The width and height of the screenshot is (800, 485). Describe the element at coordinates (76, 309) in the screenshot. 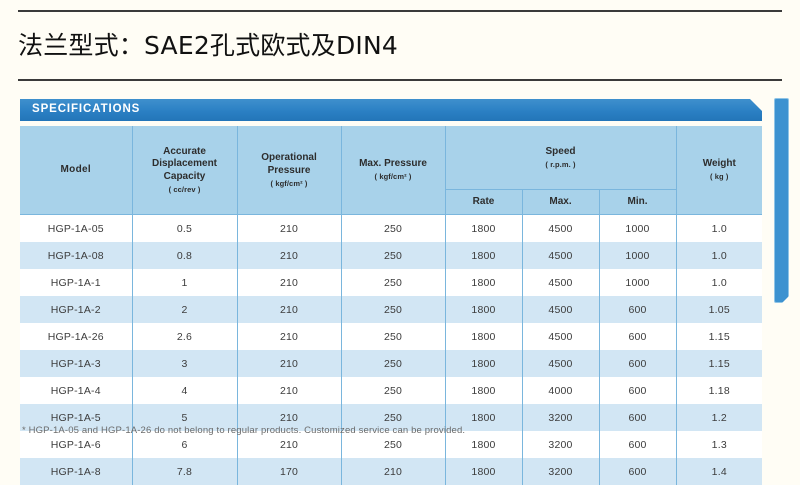

I see `cell-model: HGP-1A-2` at that location.